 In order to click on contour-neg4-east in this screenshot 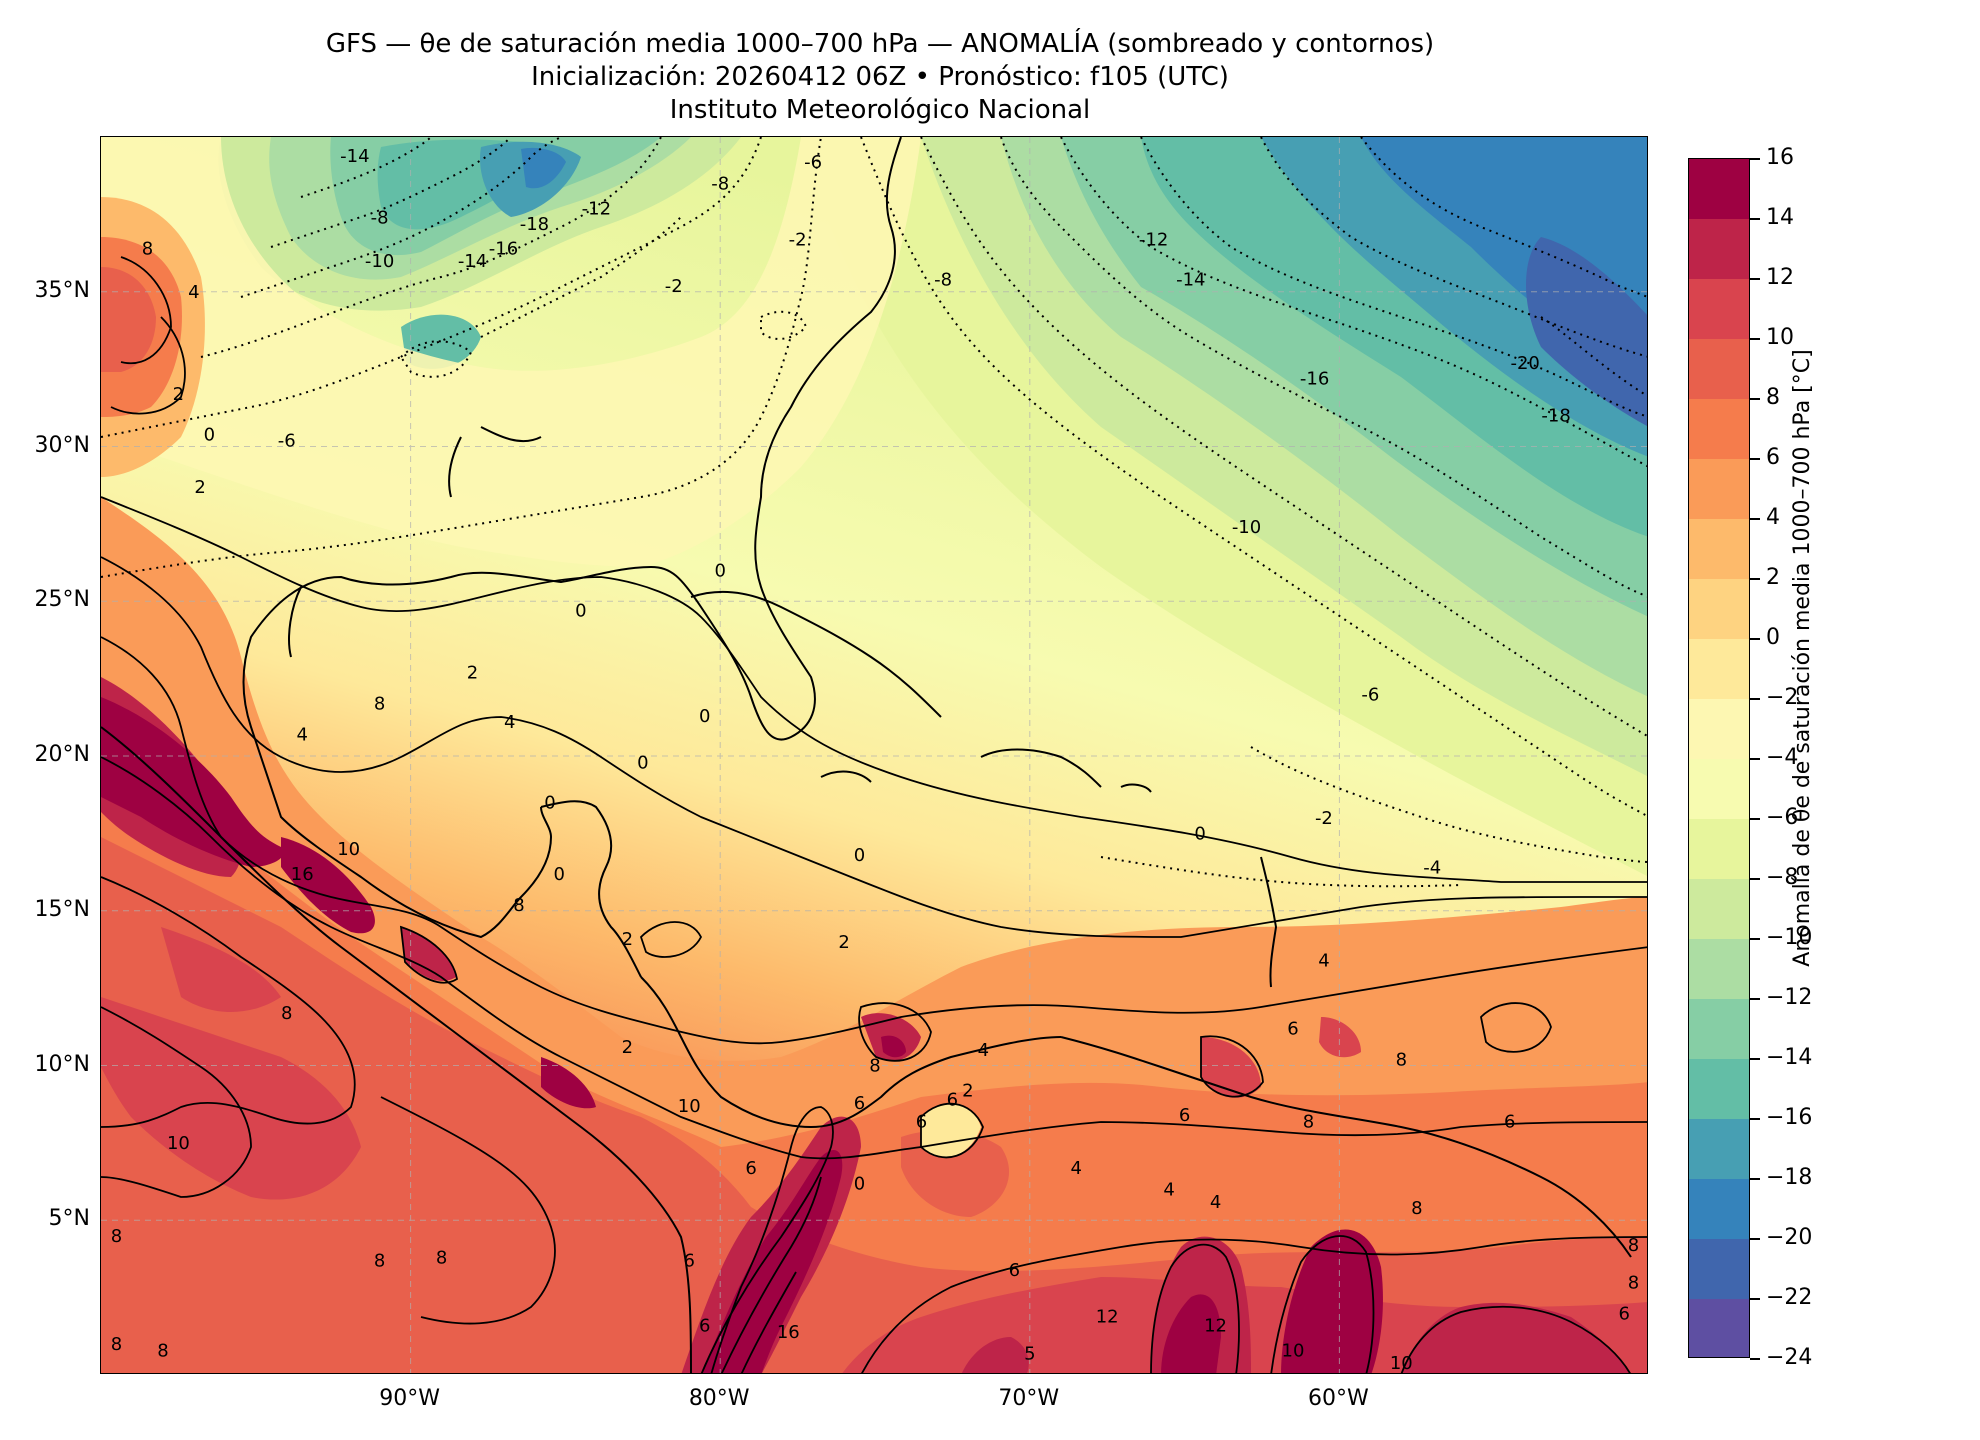, I will do `click(1448, 804)`.